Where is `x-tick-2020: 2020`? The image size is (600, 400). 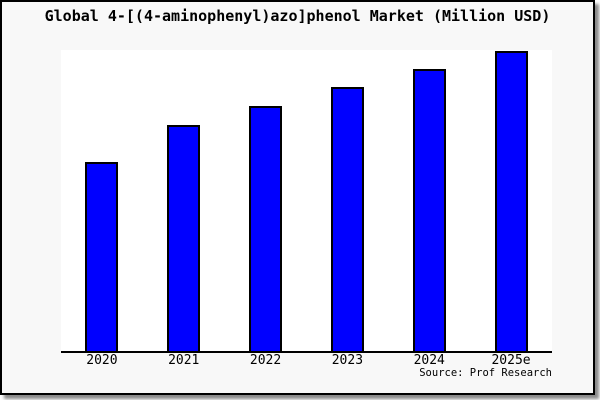 x-tick-2020: 2020 is located at coordinates (102, 360).